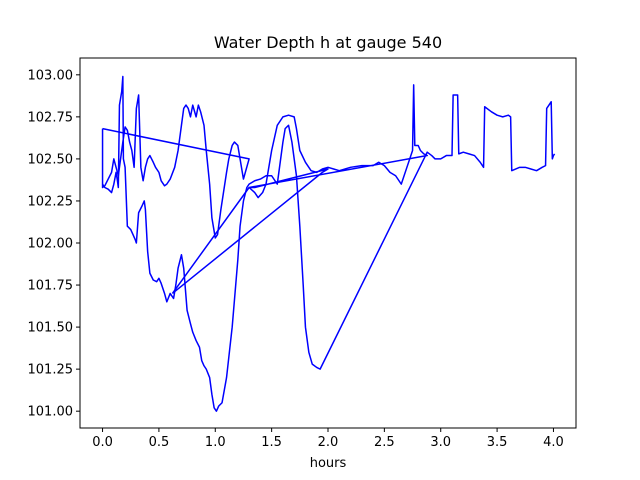 The image size is (640, 480). What do you see at coordinates (271, 442) in the screenshot?
I see `x-tick-label: 1.5` at bounding box center [271, 442].